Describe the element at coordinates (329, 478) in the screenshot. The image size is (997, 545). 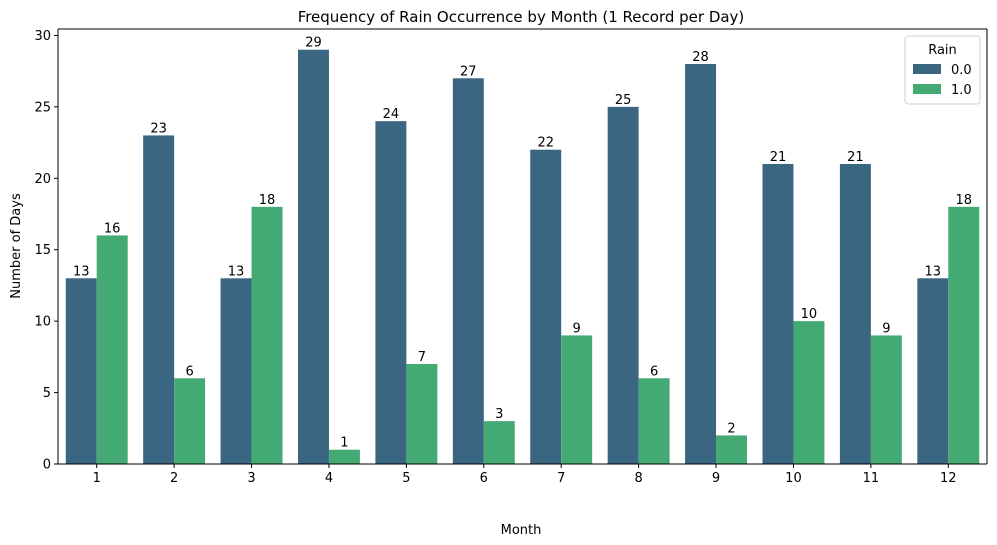
I see `x-tick-label: 4` at that location.